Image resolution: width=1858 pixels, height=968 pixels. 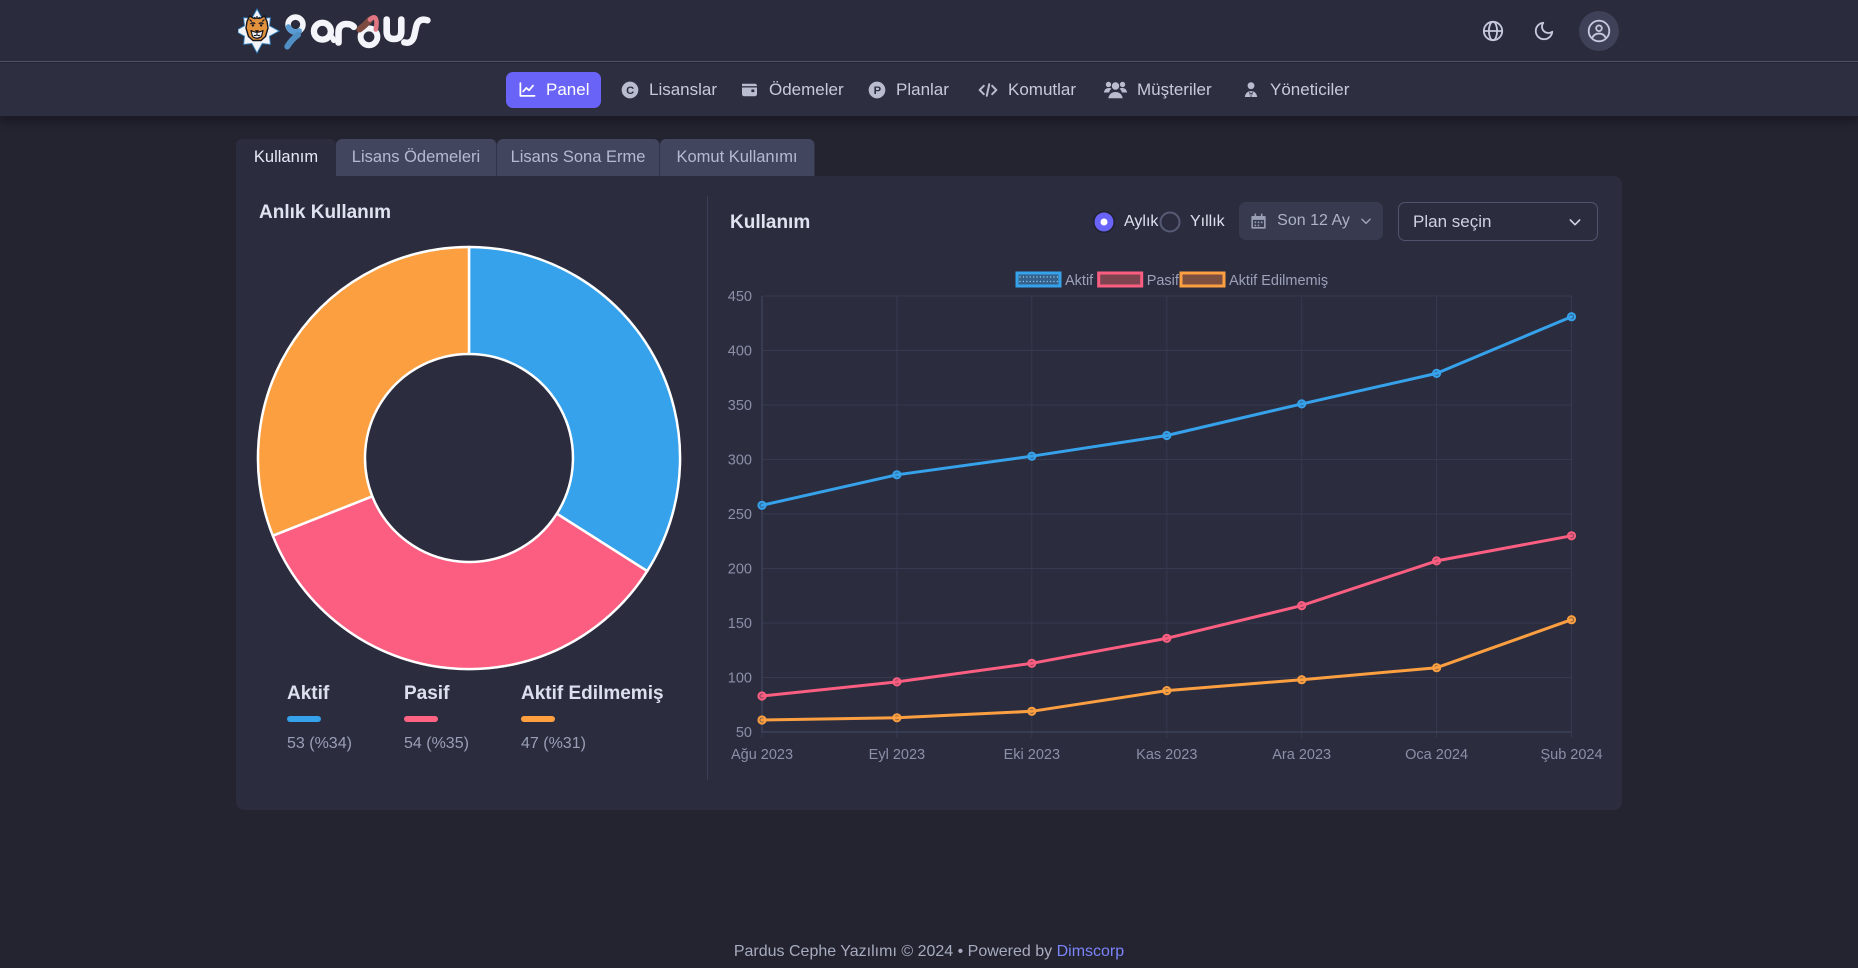 What do you see at coordinates (878, 91) in the screenshot?
I see `svg-text: P` at bounding box center [878, 91].